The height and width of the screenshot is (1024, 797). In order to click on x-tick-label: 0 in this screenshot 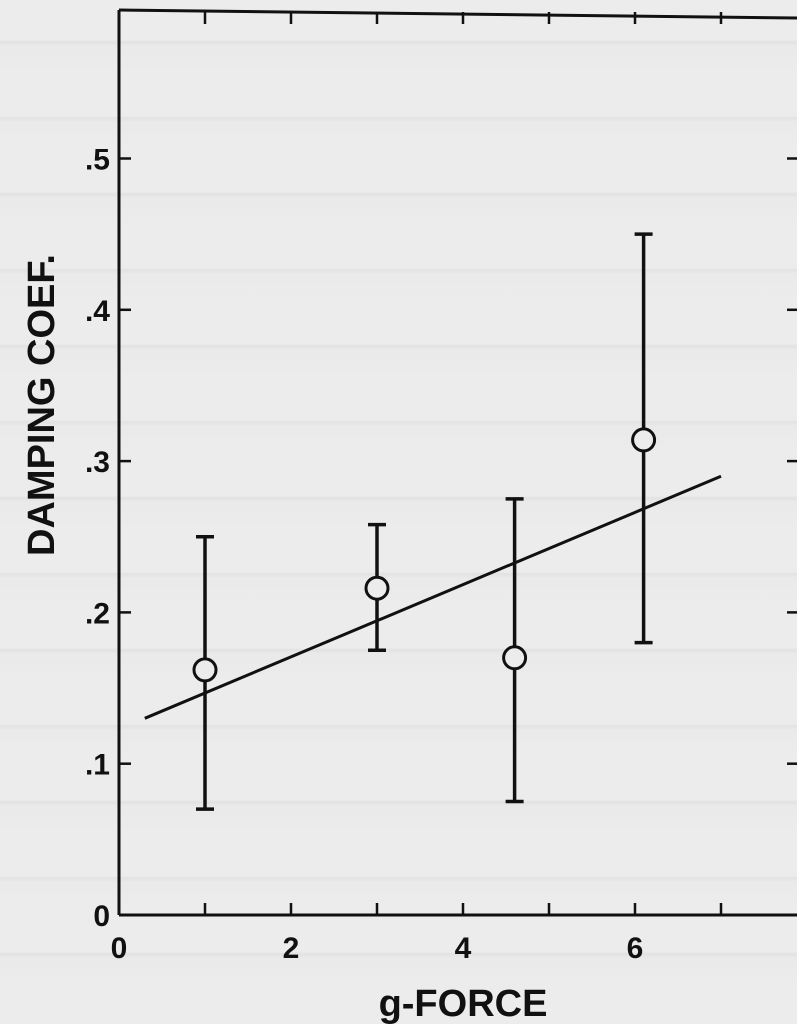, I will do `click(119, 948)`.